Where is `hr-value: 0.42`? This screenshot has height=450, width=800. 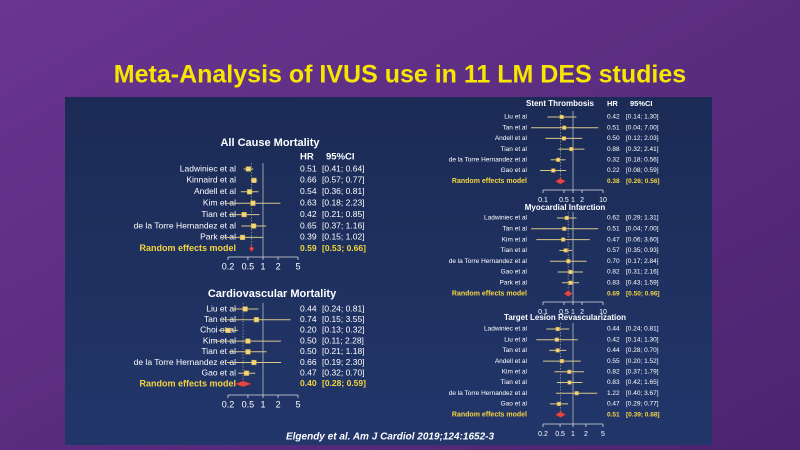 hr-value: 0.42 is located at coordinates (613, 117).